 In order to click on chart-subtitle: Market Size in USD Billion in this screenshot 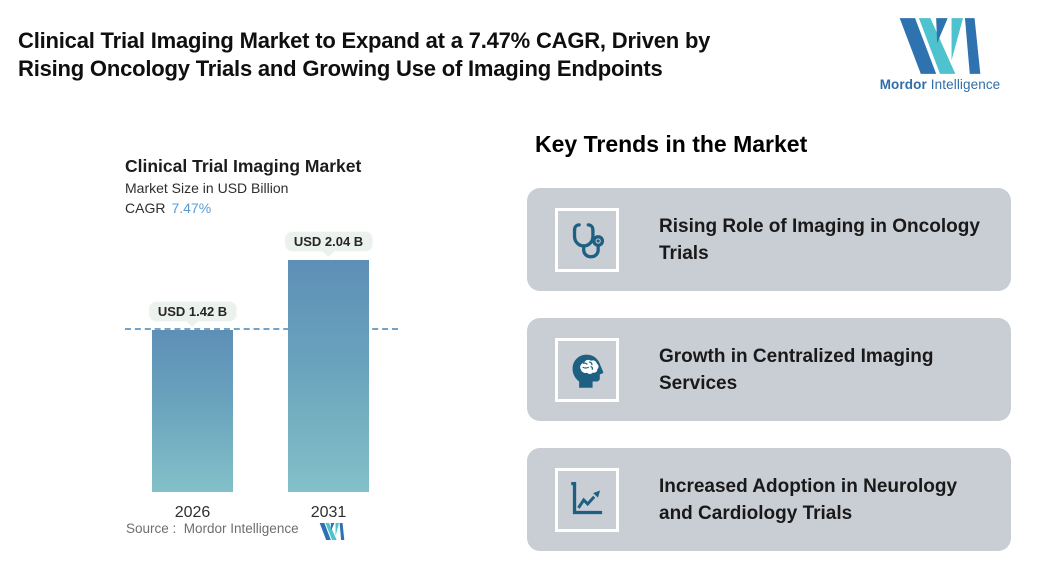, I will do `click(207, 188)`.